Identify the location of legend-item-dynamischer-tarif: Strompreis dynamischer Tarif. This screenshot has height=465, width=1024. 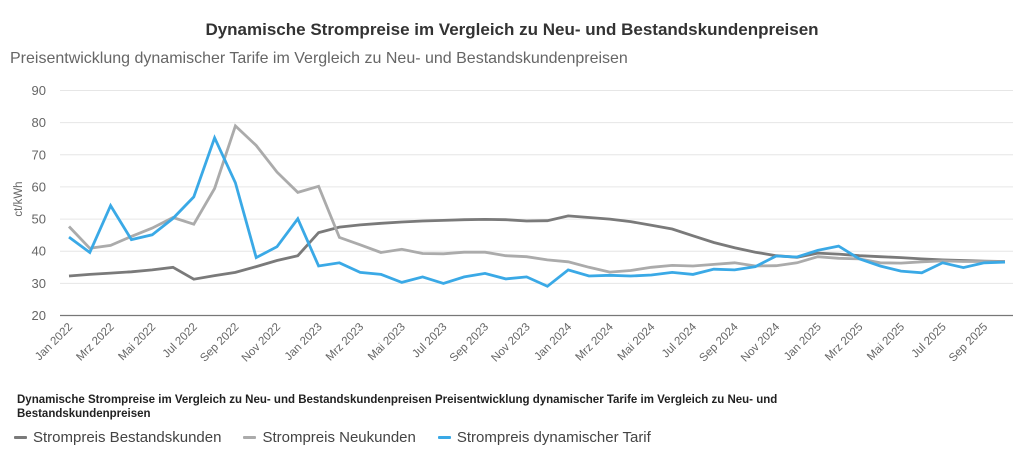
(544, 437).